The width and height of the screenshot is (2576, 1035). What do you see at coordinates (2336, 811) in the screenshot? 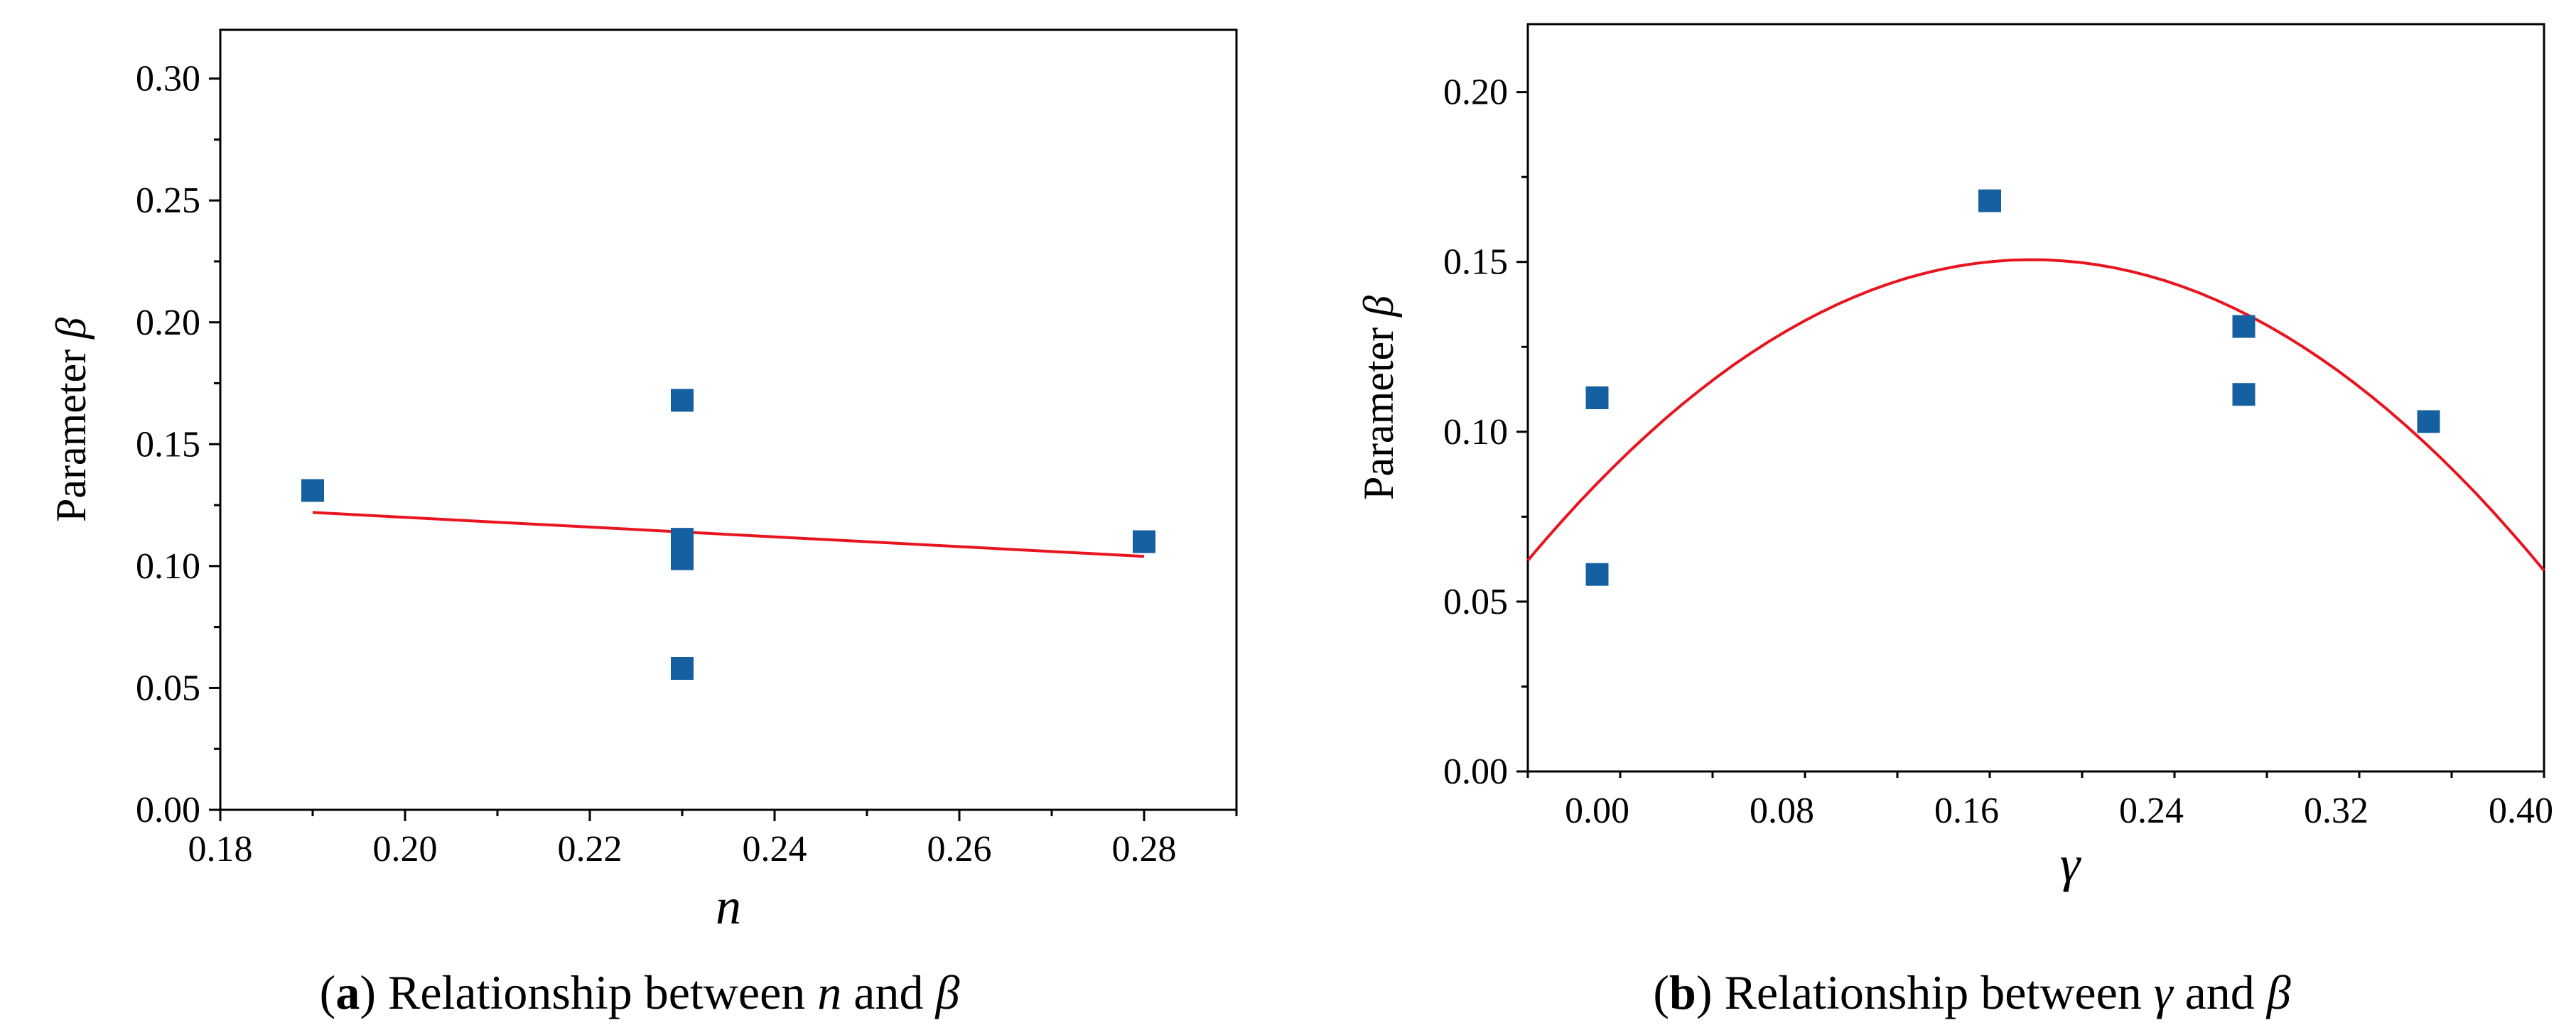
I see `x-tick-label: 0.32` at bounding box center [2336, 811].